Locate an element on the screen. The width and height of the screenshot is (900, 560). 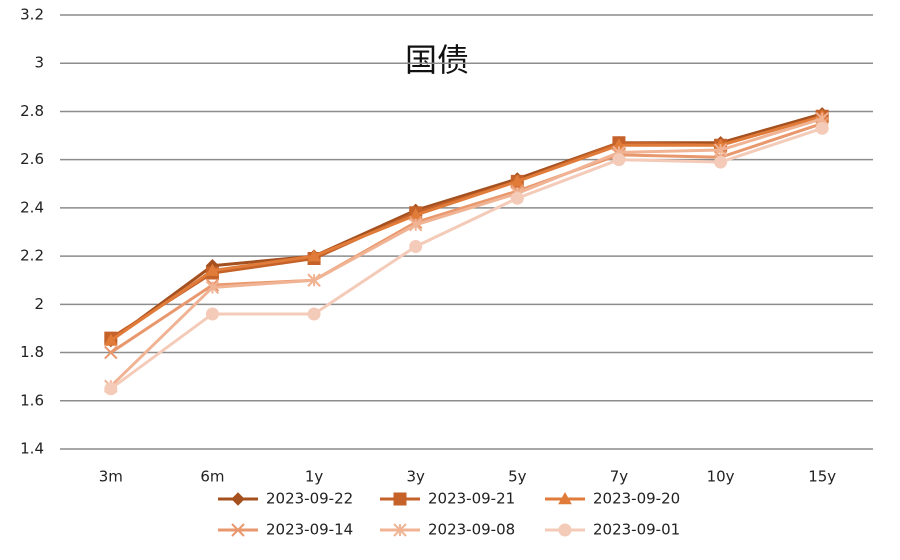
legend-item: 2023-09-22 is located at coordinates (285, 499).